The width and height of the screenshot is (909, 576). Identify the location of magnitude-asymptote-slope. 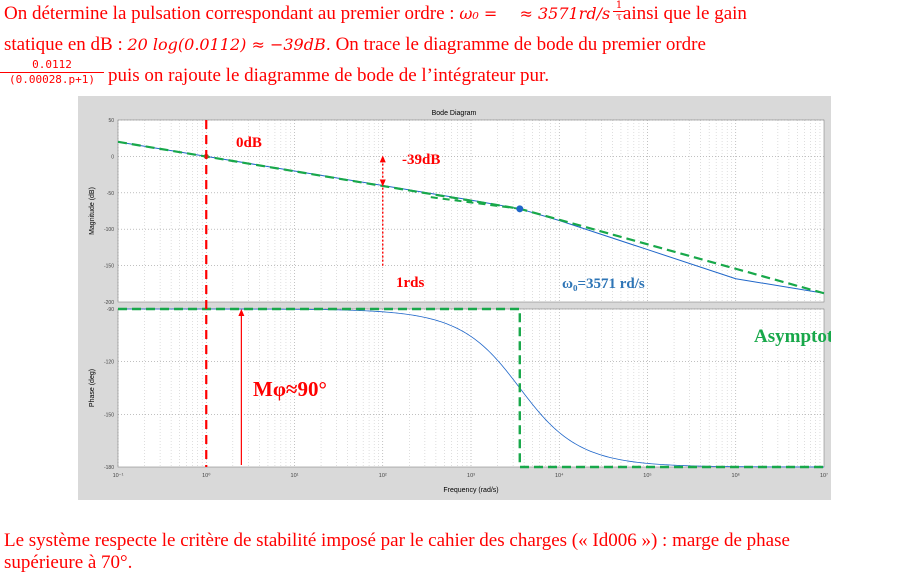
(475, 203).